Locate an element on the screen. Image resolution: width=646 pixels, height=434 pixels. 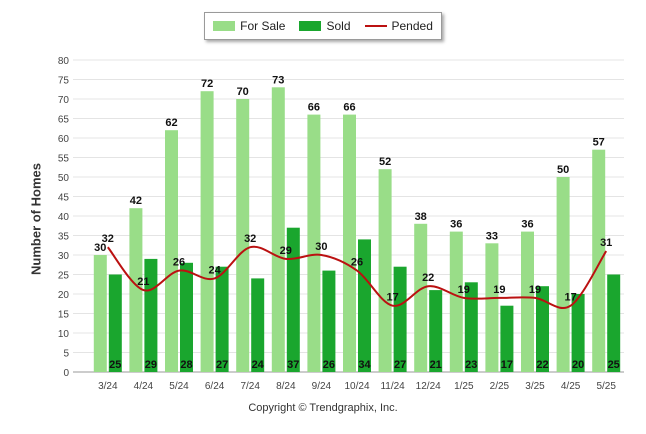
data-label-sold: 20 is located at coordinates (578, 365).